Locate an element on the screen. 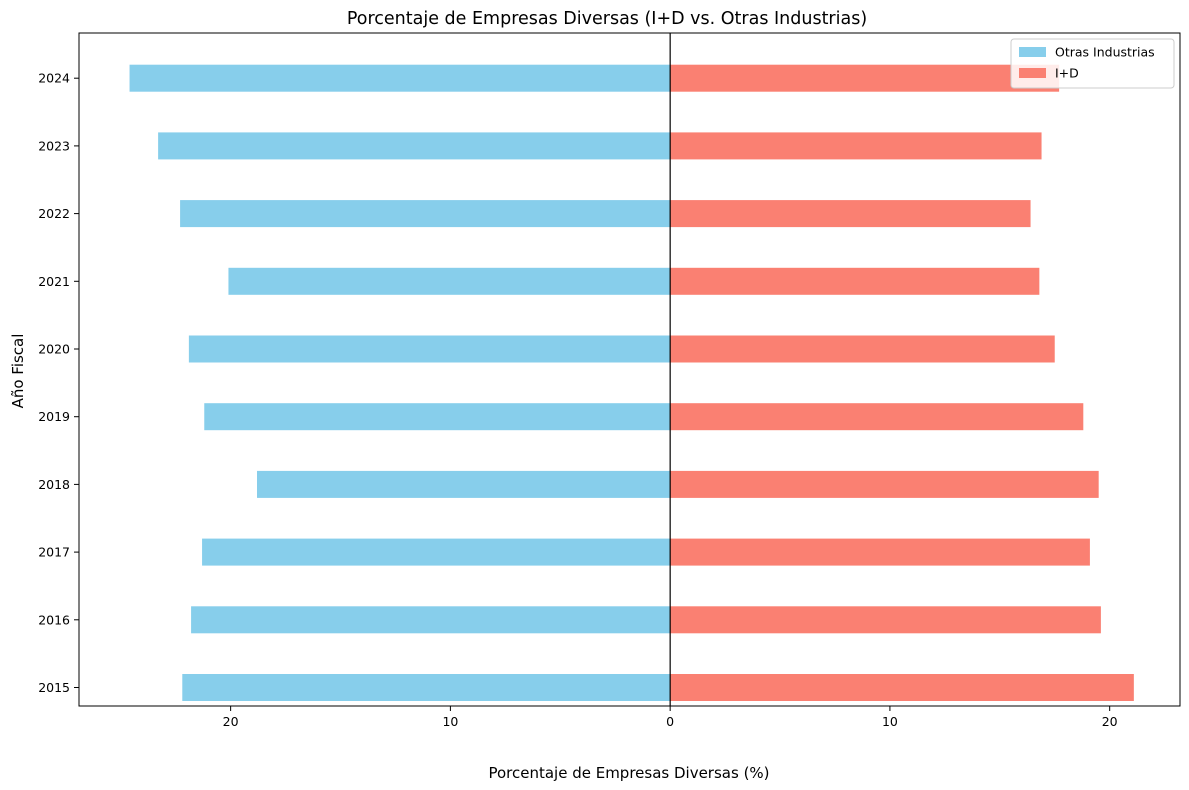  legend-label: I+D is located at coordinates (1067, 73).